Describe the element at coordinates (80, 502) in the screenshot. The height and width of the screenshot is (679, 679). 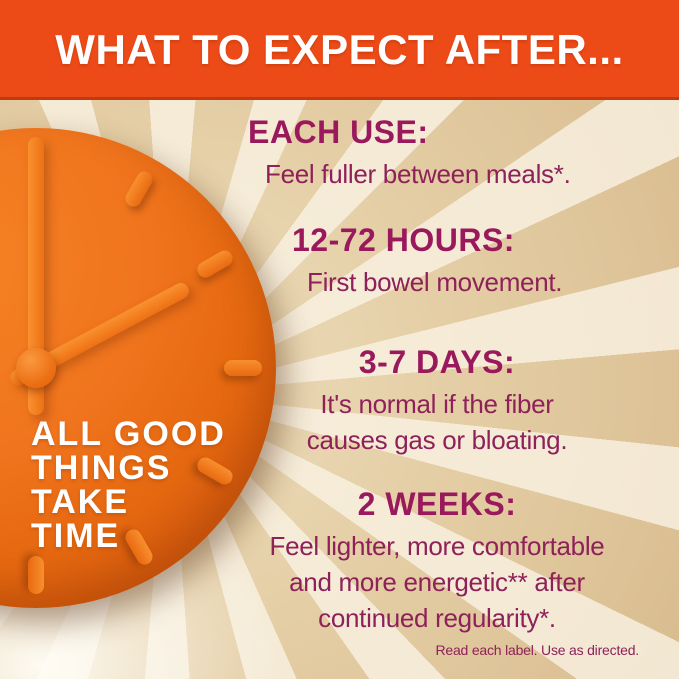
I see `caption-line: TAKE` at that location.